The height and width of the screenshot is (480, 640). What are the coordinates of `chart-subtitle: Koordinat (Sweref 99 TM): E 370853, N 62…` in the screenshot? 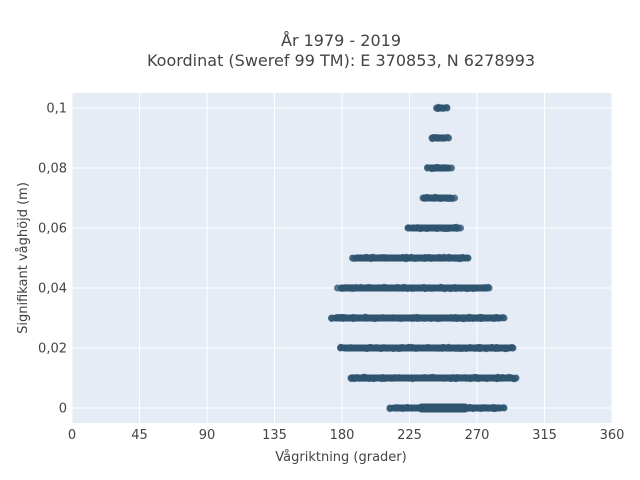 It's located at (341, 60).